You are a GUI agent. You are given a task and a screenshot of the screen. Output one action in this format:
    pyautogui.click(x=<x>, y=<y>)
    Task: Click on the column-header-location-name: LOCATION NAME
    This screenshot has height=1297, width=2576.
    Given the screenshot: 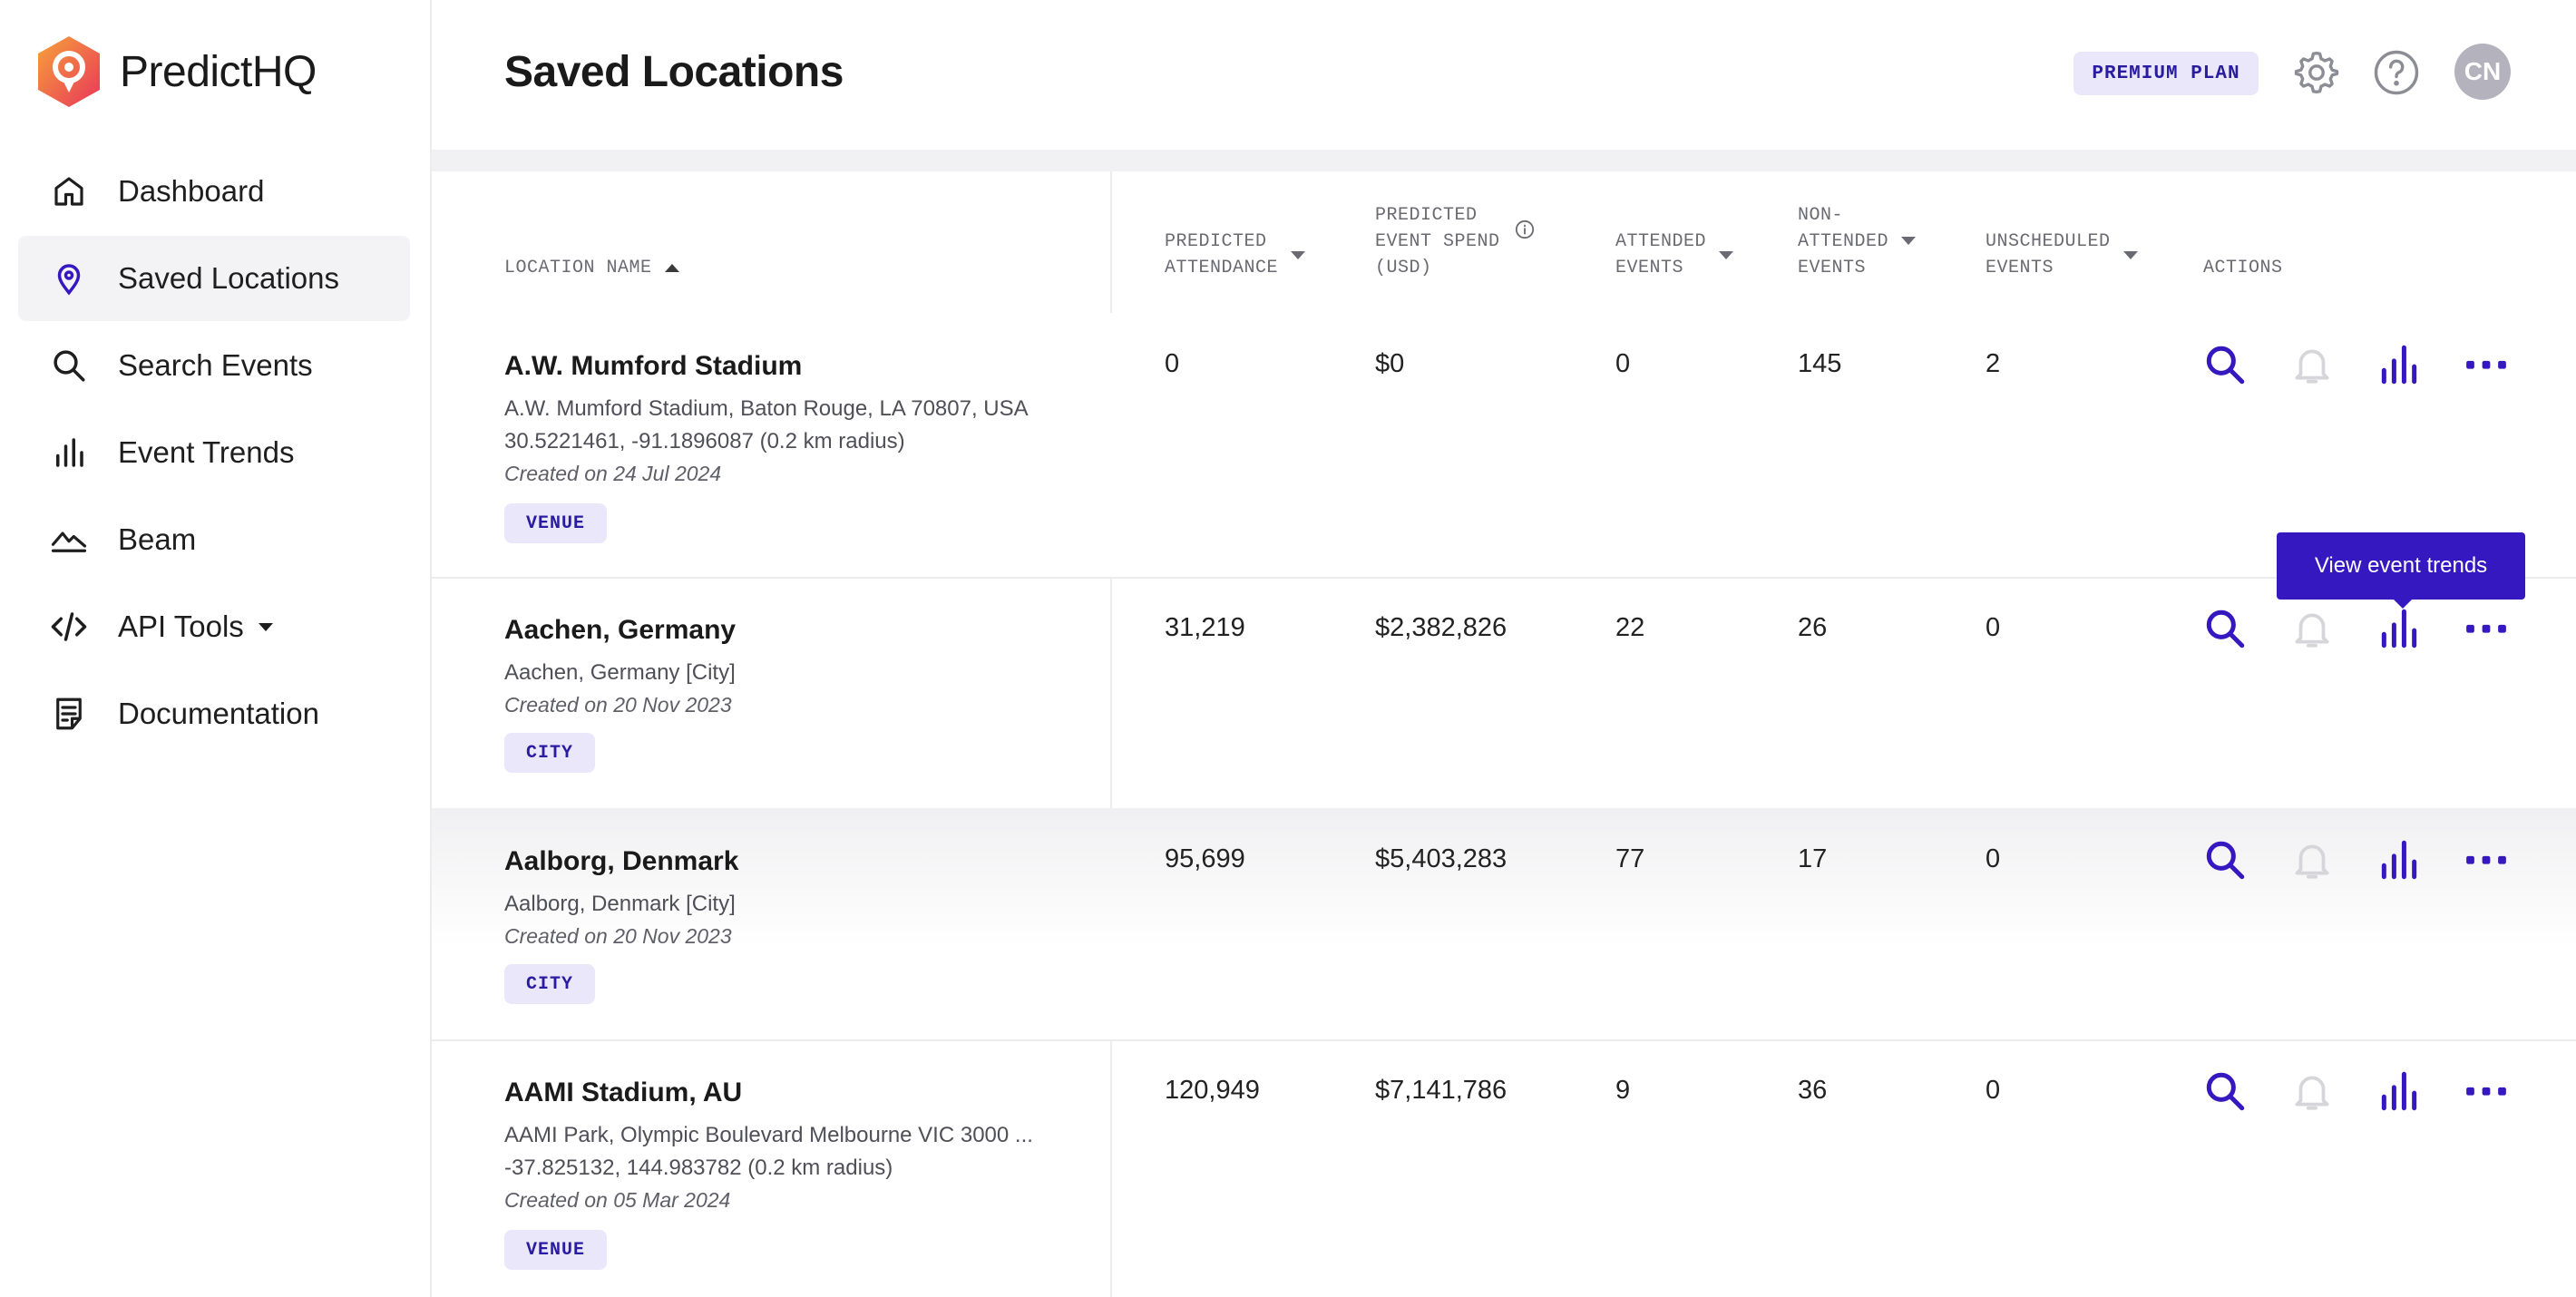 What is the action you would take?
    pyautogui.click(x=591, y=268)
    